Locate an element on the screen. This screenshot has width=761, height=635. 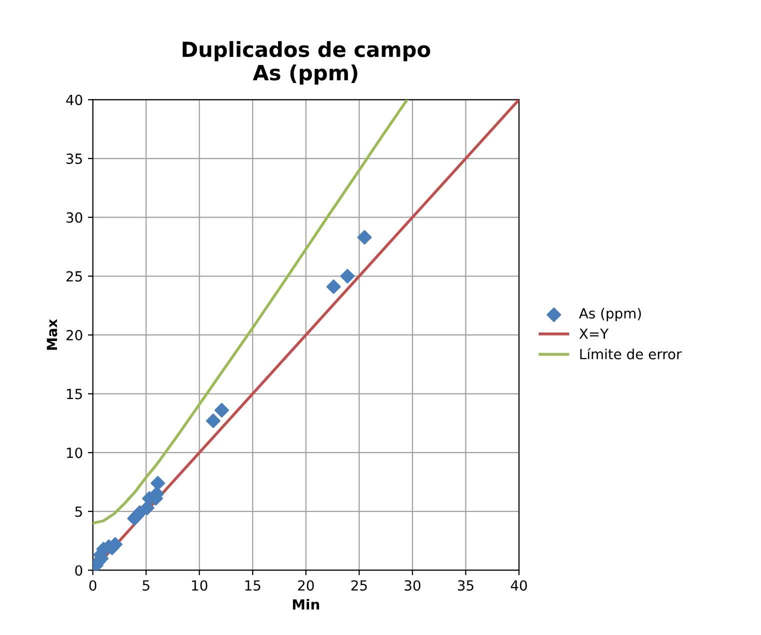
legend-label: Límite de error is located at coordinates (631, 354).